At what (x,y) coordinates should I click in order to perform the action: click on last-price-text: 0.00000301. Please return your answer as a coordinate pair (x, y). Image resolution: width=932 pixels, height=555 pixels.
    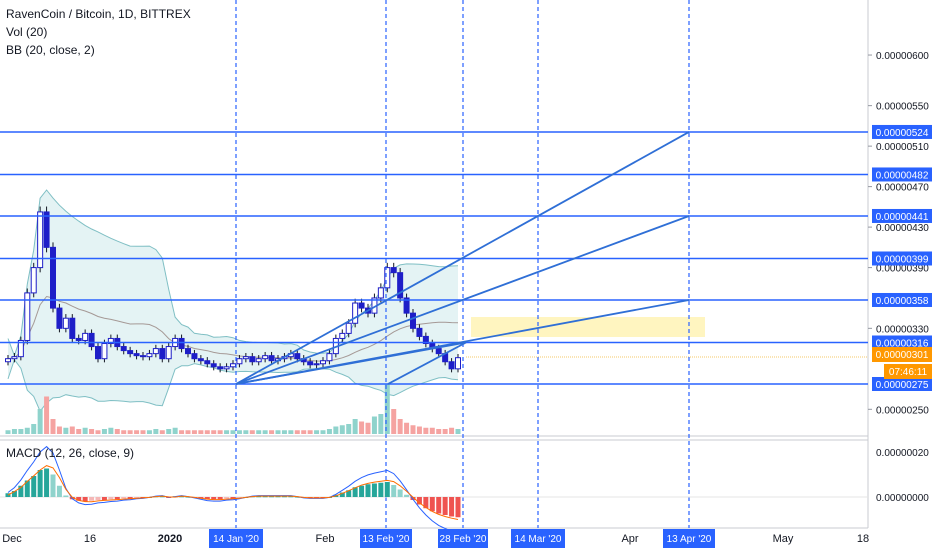
    Looking at the image, I should click on (902, 355).